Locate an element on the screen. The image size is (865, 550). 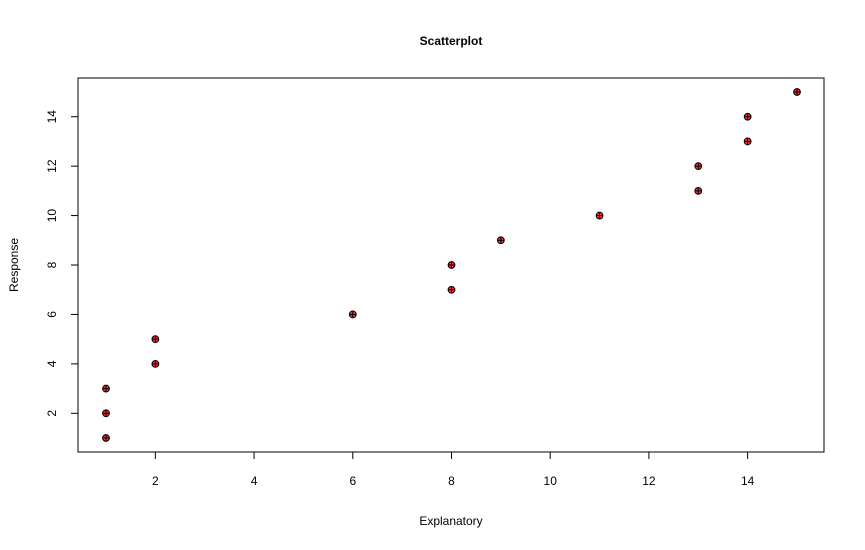
y-tick-label: 14 is located at coordinates (52, 117).